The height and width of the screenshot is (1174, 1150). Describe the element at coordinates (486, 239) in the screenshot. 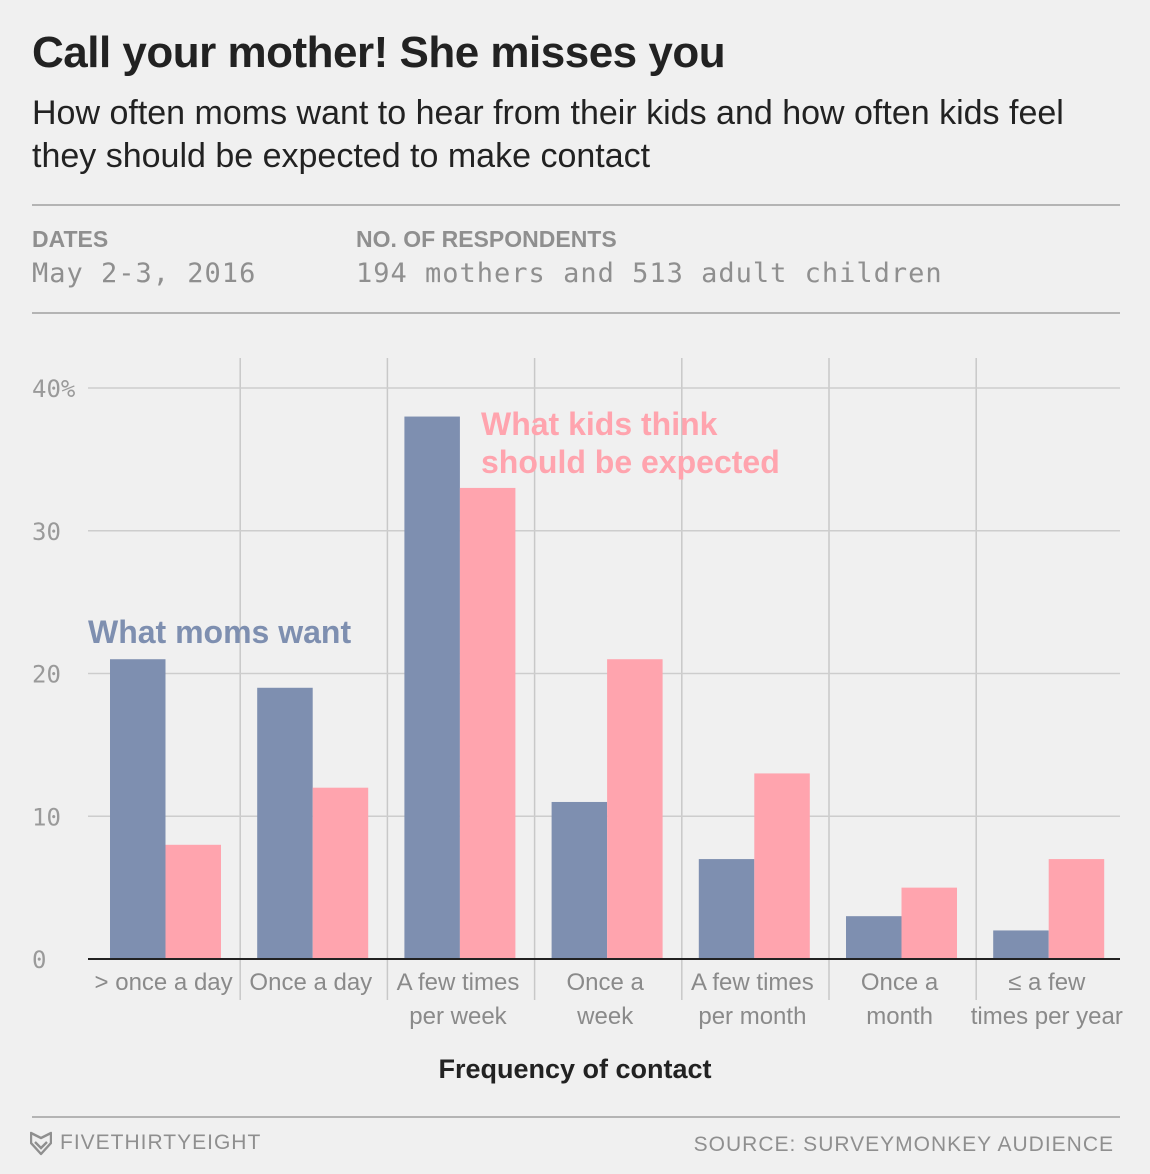

I see `respondents-label: NO. OF RESPONDENTS` at that location.